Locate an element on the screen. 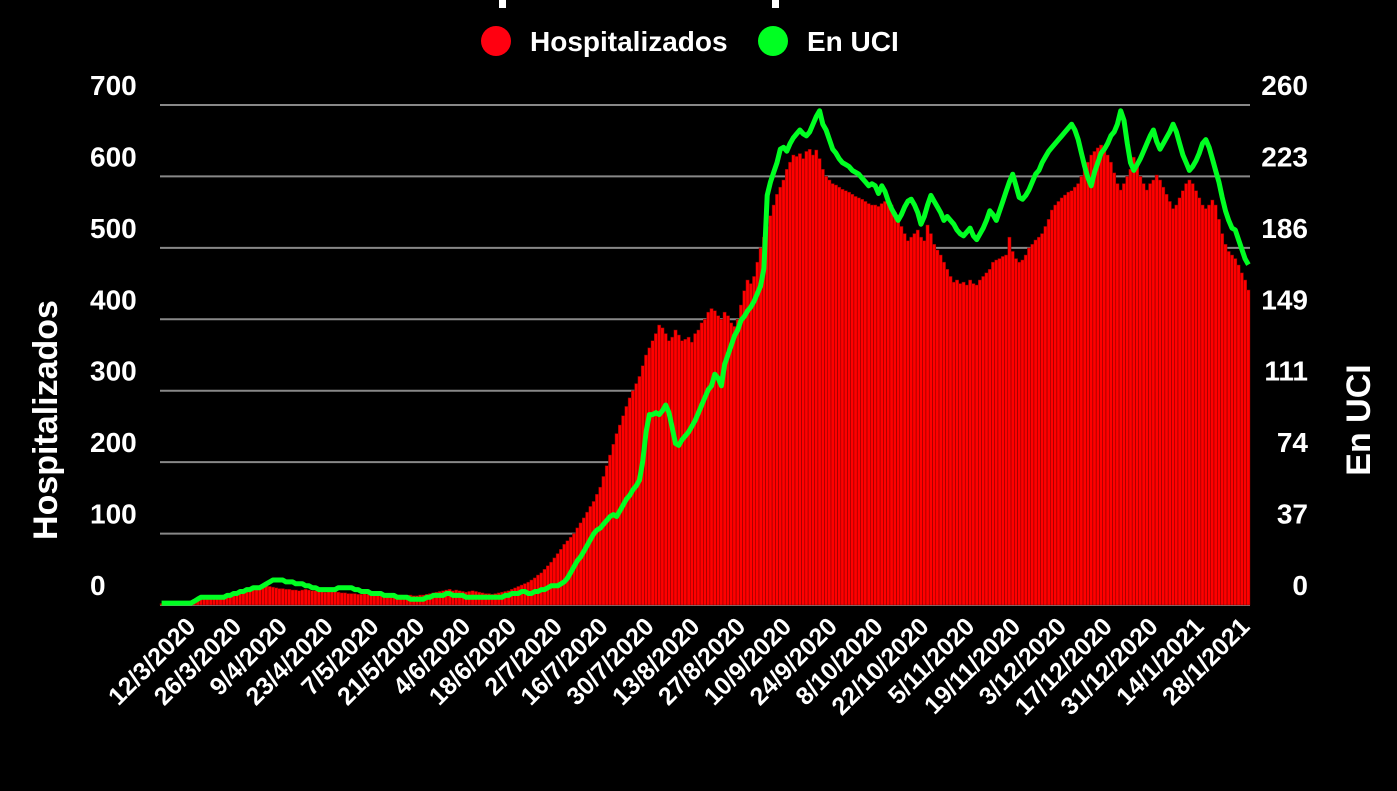  y-right-tick-label: 186 is located at coordinates (1284, 228).